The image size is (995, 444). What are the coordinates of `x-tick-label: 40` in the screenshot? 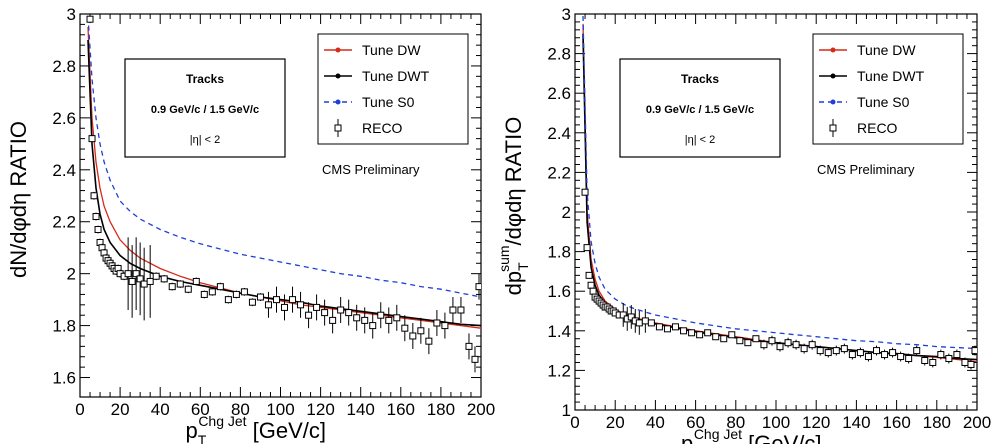 It's located at (655, 422).